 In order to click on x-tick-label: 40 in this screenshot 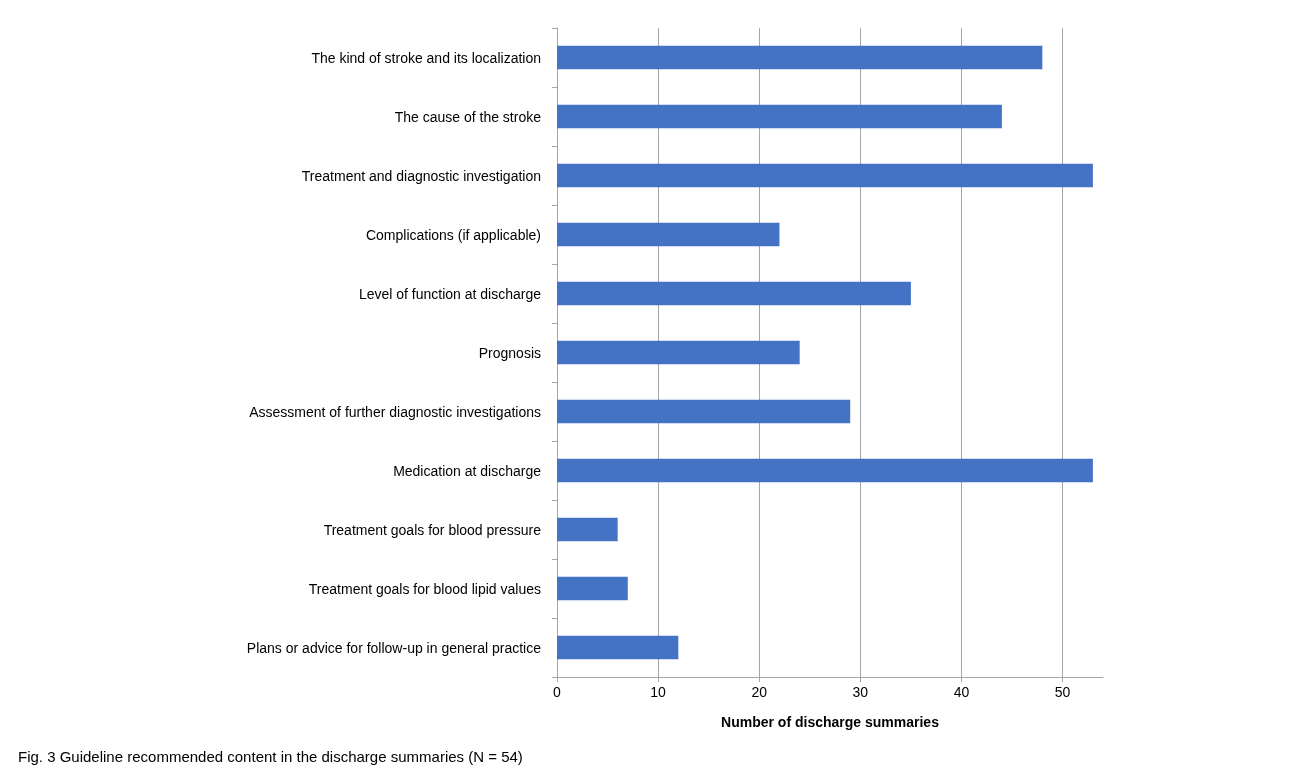, I will do `click(961, 692)`.